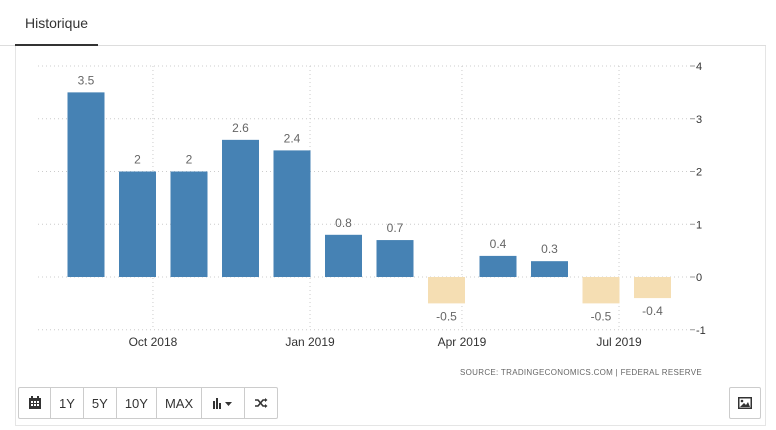 The image size is (776, 430). I want to click on bar-value-label: 0.8, so click(343, 223).